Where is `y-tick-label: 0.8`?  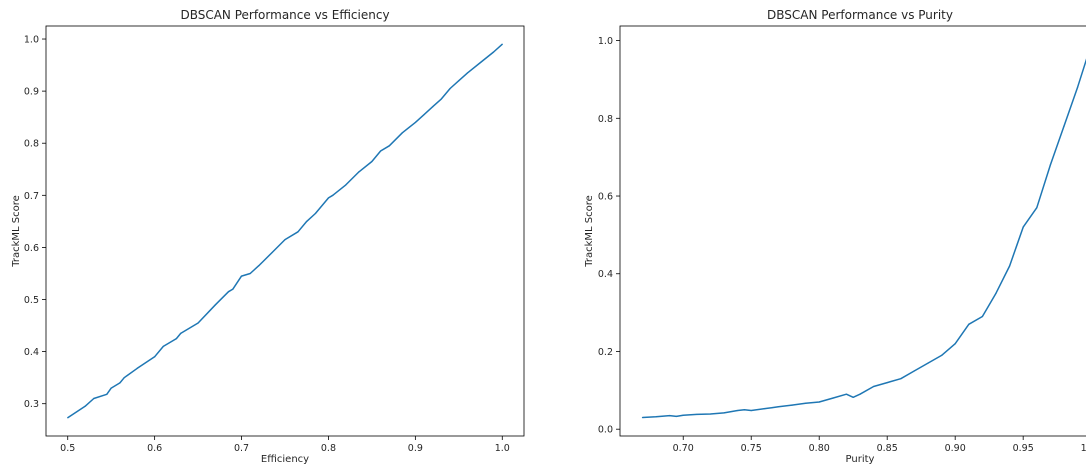
y-tick-label: 0.8 is located at coordinates (31, 144).